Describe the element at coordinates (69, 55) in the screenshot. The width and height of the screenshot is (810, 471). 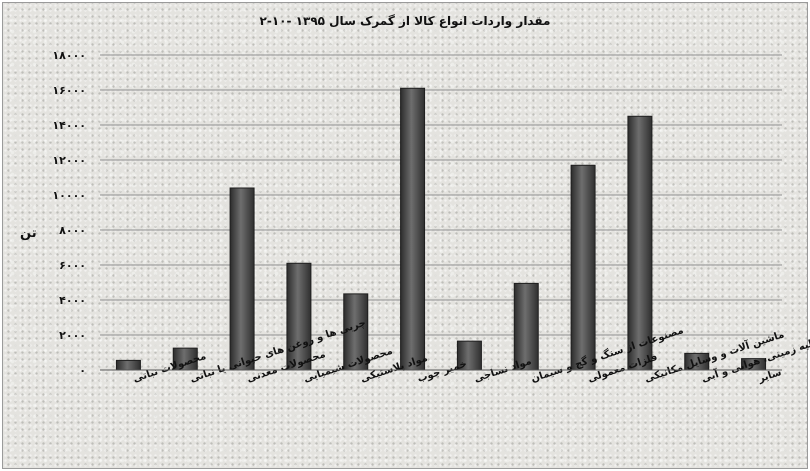
I see `y-tick-label: ۱۸۰۰۰` at that location.